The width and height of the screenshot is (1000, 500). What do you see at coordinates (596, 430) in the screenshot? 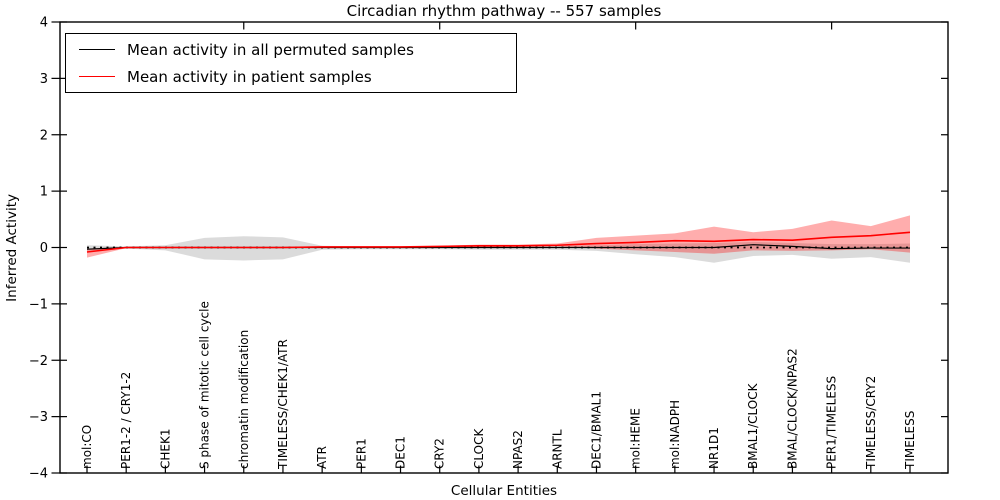
I see `x-tick-label: DEC1/BMAL1` at bounding box center [596, 430].